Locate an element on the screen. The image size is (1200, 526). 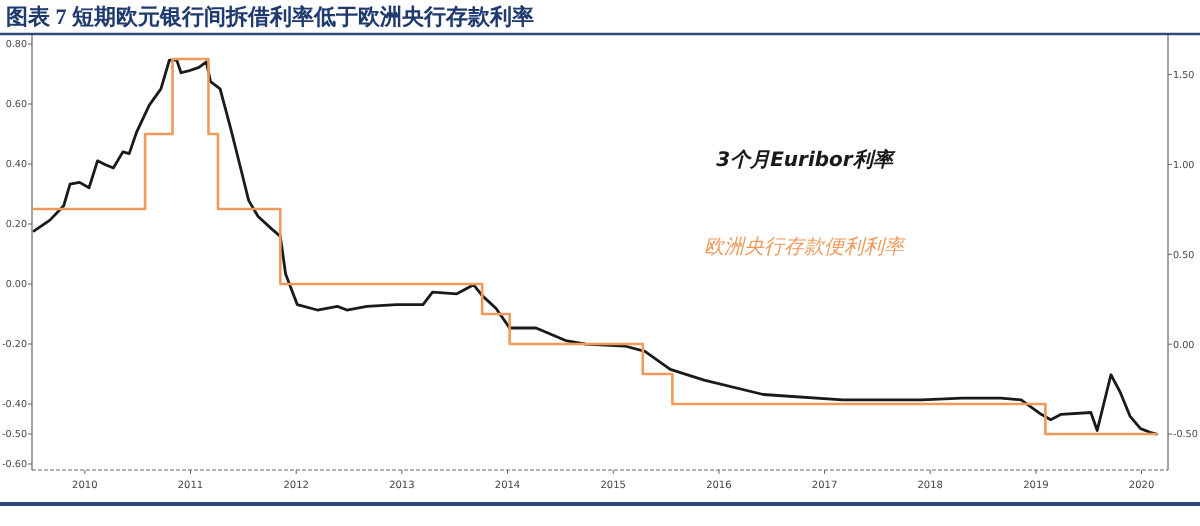
text: 欧洲央行存款便利利率 is located at coordinates (805, 246).